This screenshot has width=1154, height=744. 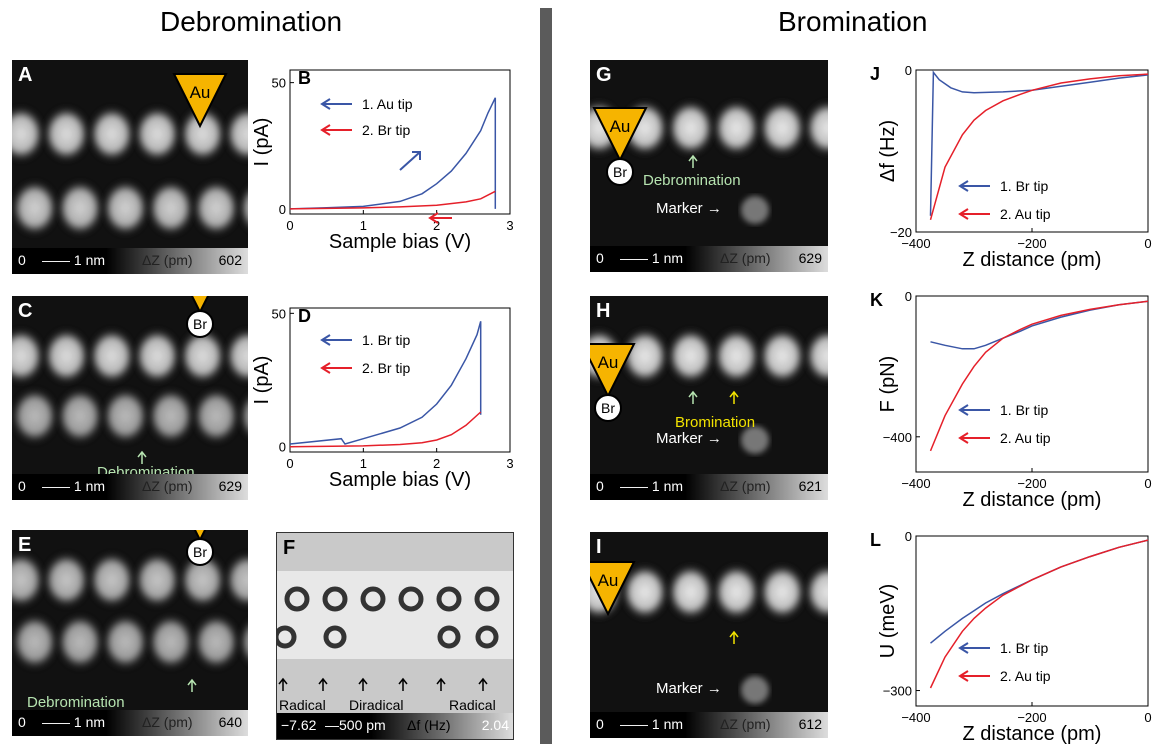 What do you see at coordinates (709, 725) in the screenshot?
I see `colorbar: 0 —— 1 nm ΔZ (pm) 612` at bounding box center [709, 725].